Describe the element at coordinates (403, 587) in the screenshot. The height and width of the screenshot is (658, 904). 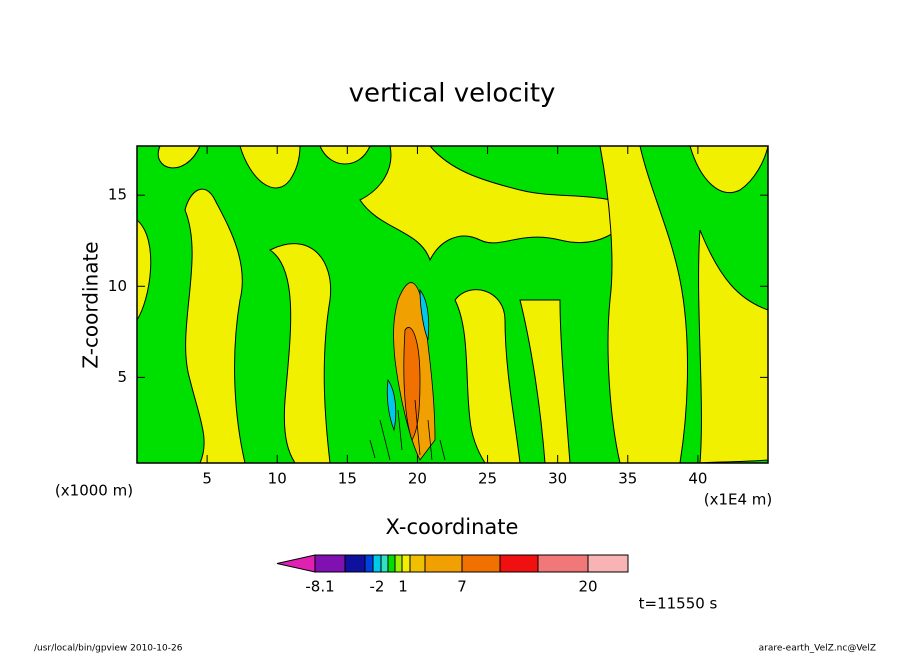
I see `colorbar-tick-label: 1` at that location.